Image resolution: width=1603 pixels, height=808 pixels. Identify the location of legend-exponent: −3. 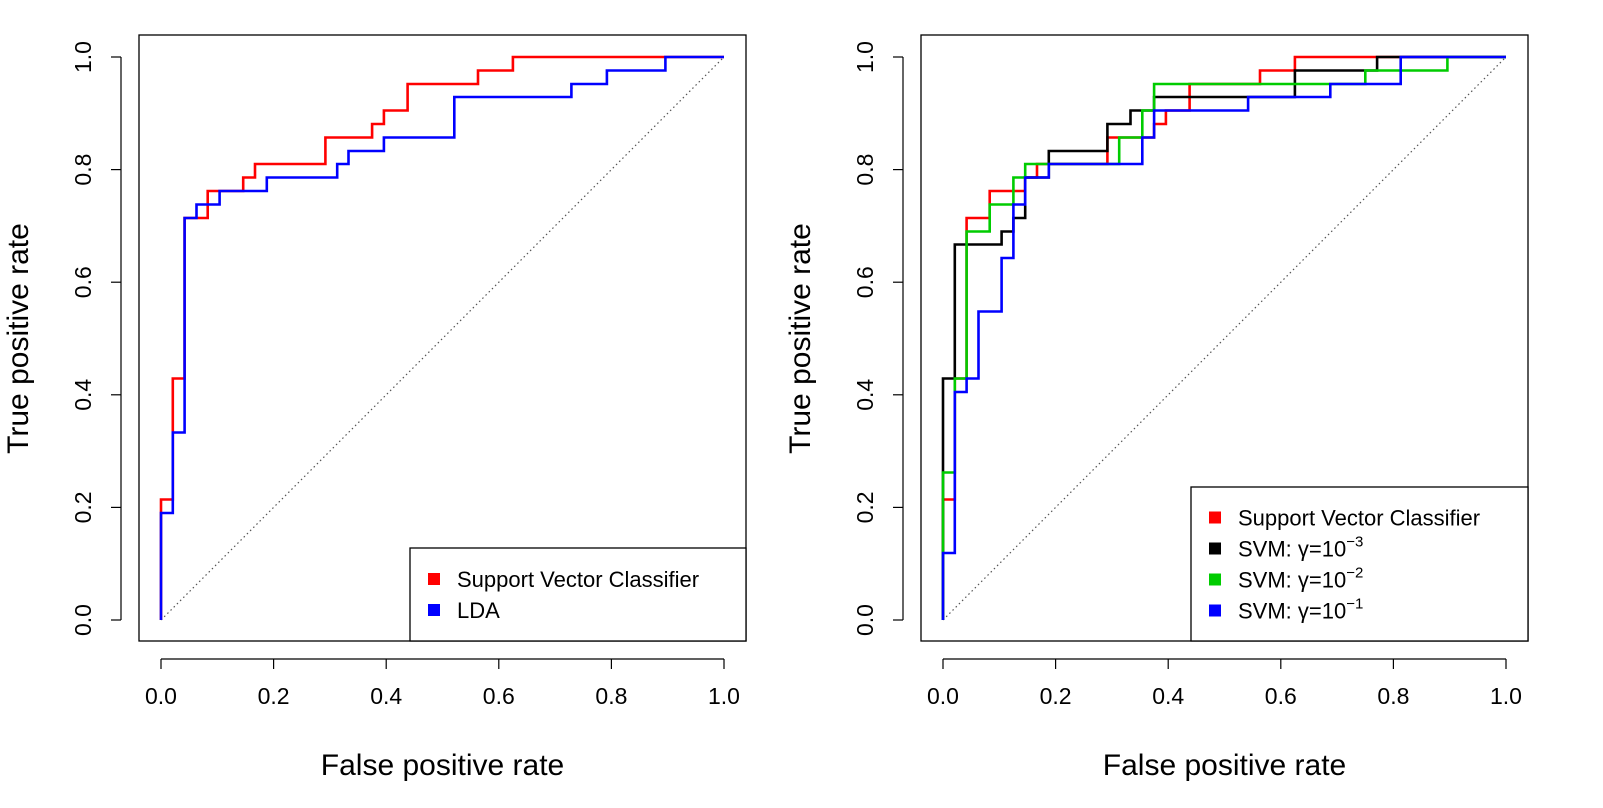
(1354, 542).